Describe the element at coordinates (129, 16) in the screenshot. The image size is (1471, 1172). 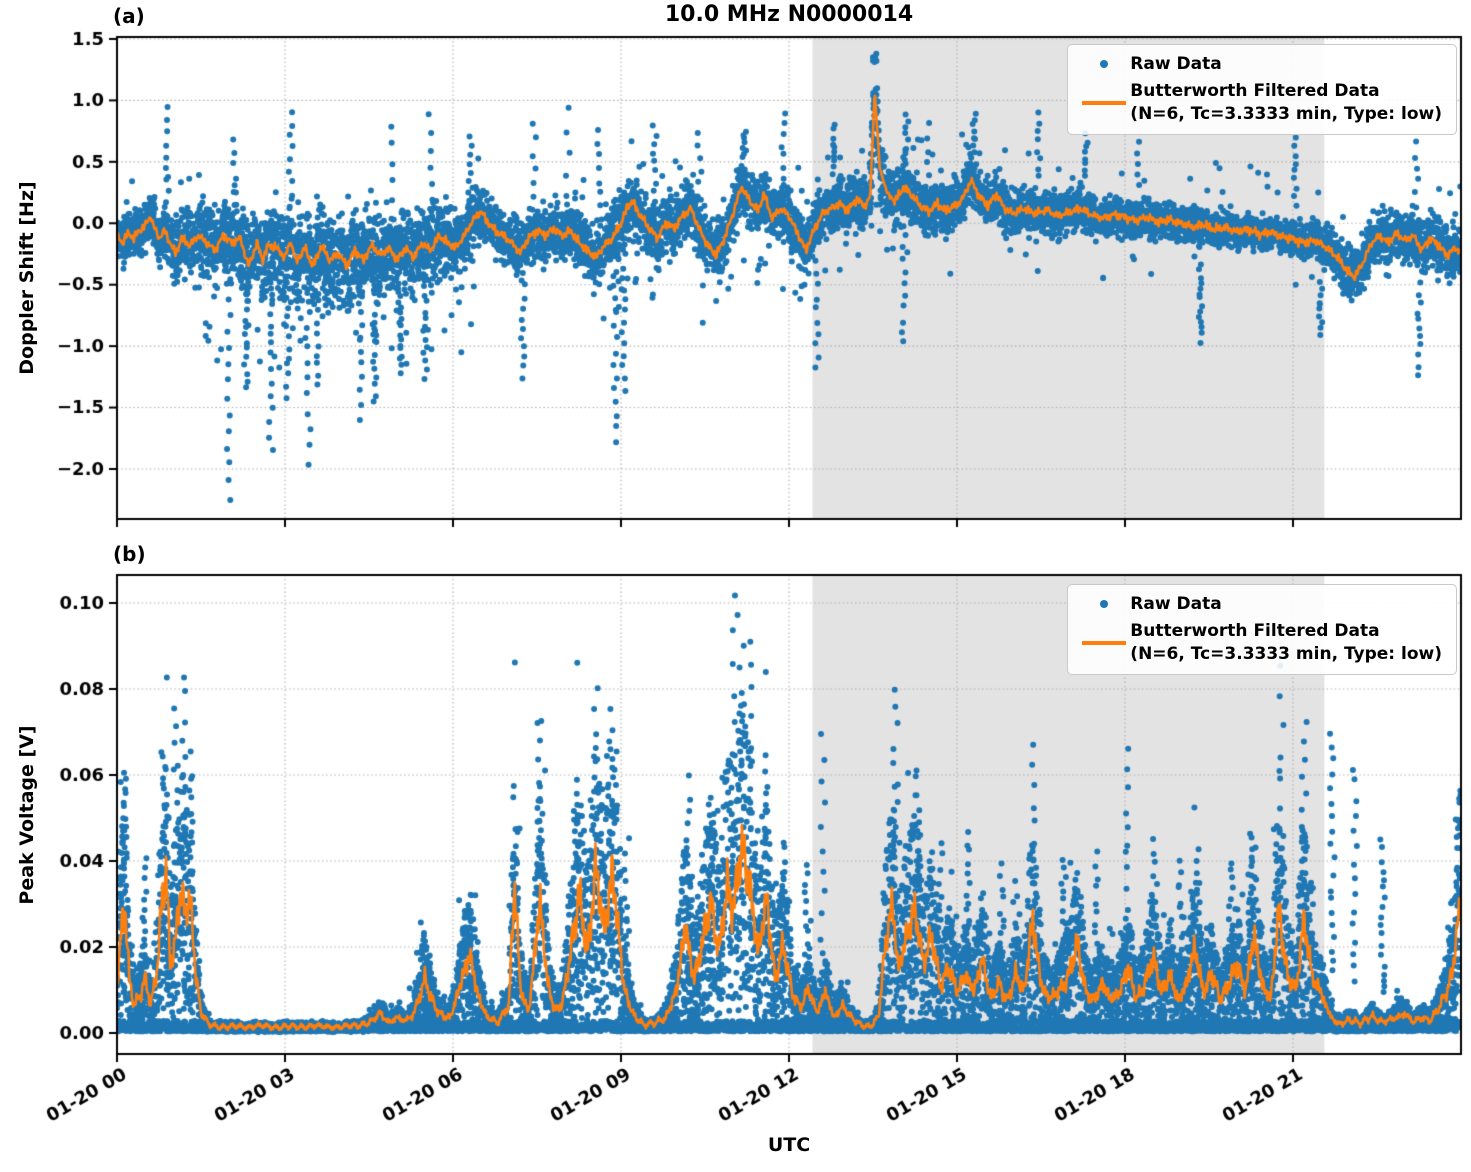
I see `panel-a-tag: (a)` at that location.